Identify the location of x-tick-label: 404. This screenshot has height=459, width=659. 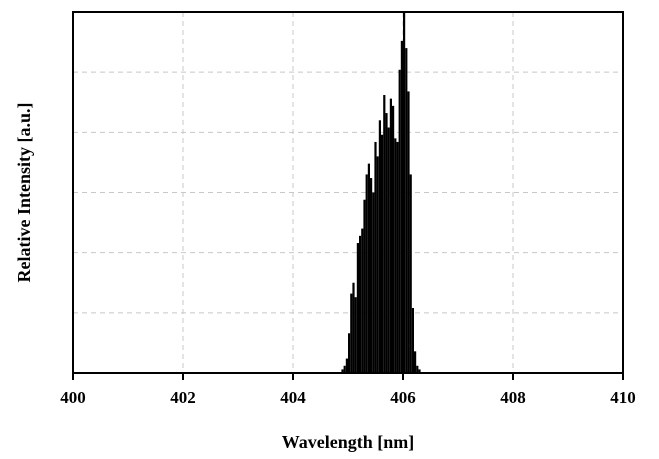
(293, 397).